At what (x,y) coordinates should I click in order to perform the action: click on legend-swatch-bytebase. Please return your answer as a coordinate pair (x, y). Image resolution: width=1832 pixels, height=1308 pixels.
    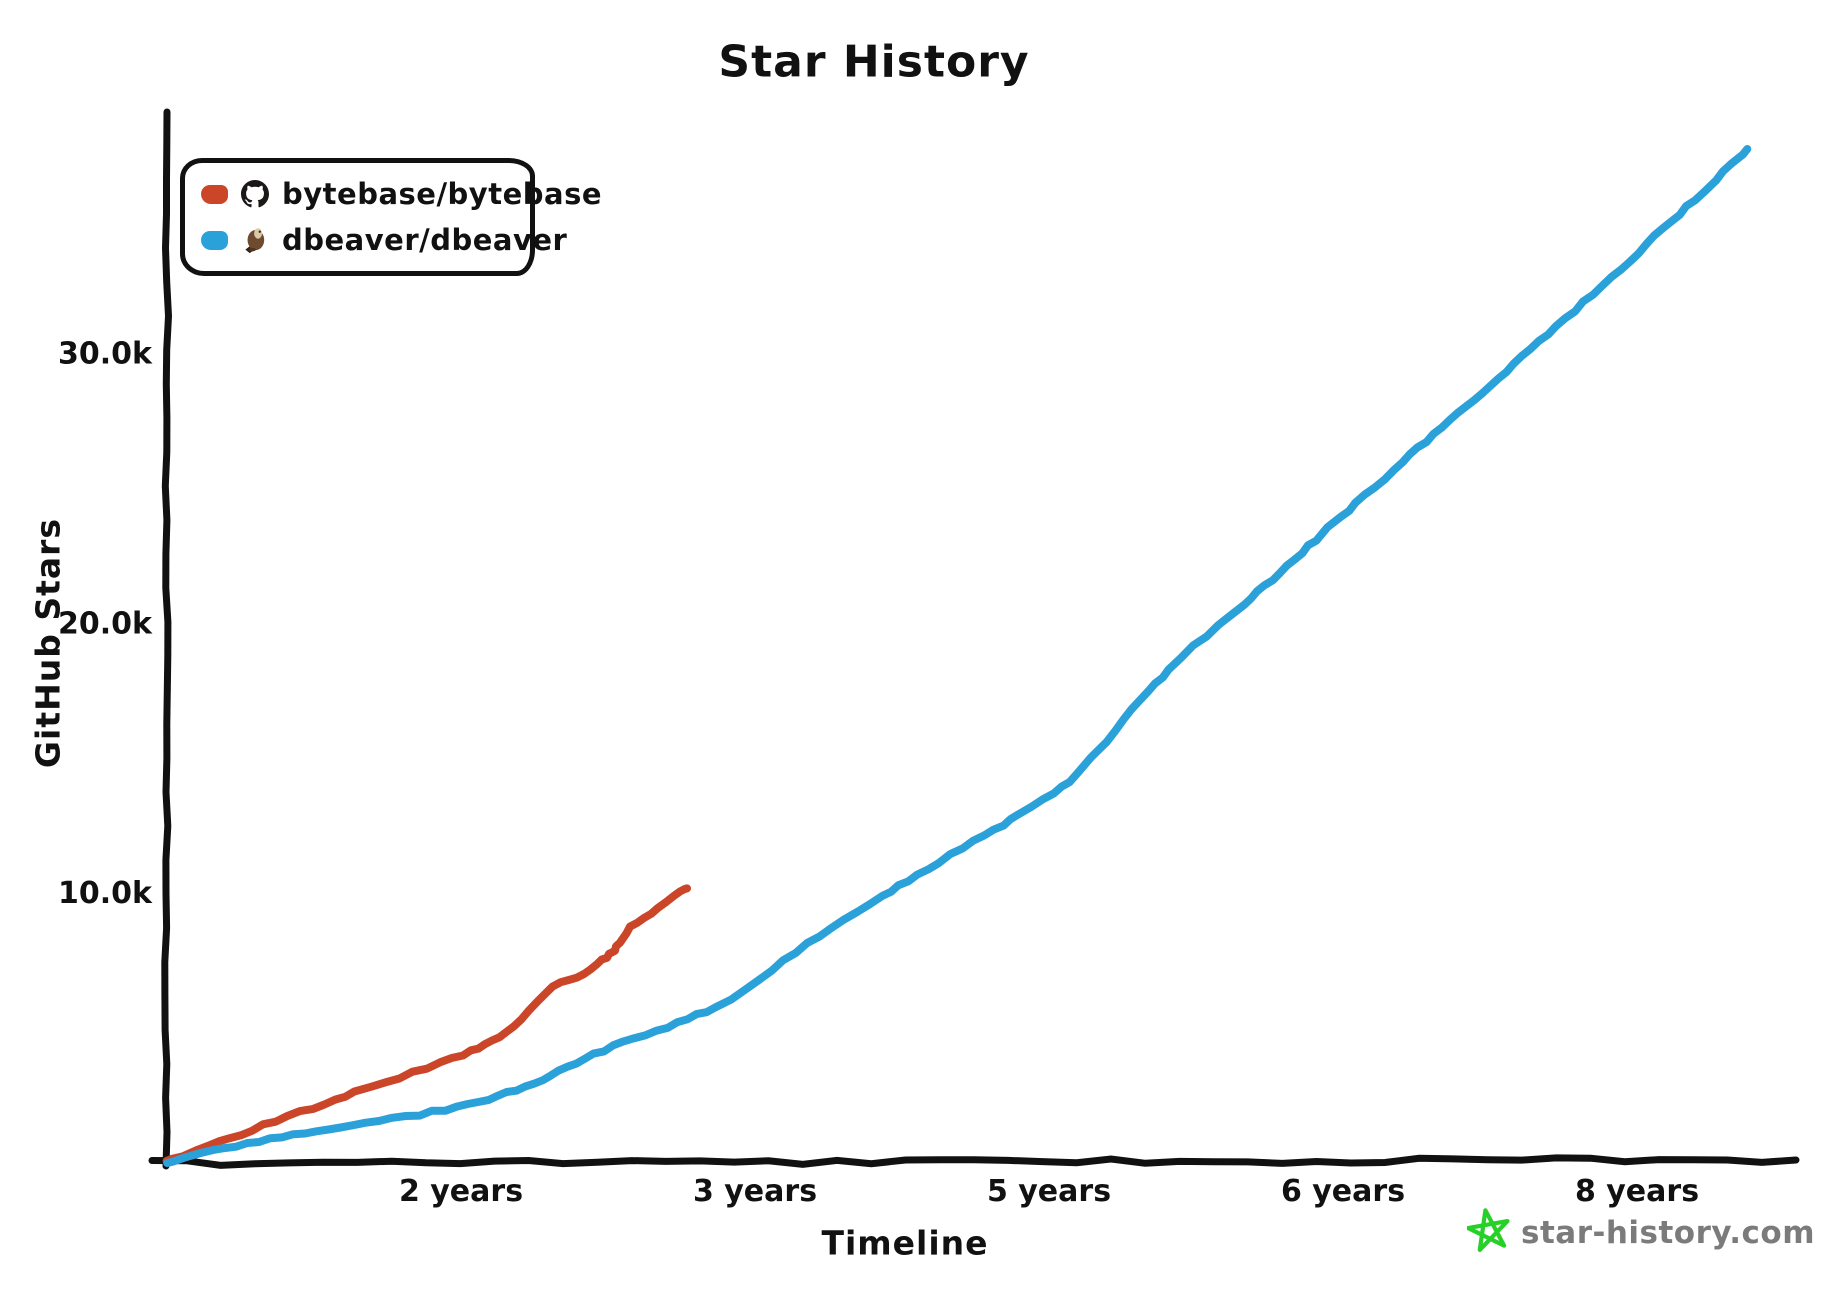
    Looking at the image, I should click on (214, 194).